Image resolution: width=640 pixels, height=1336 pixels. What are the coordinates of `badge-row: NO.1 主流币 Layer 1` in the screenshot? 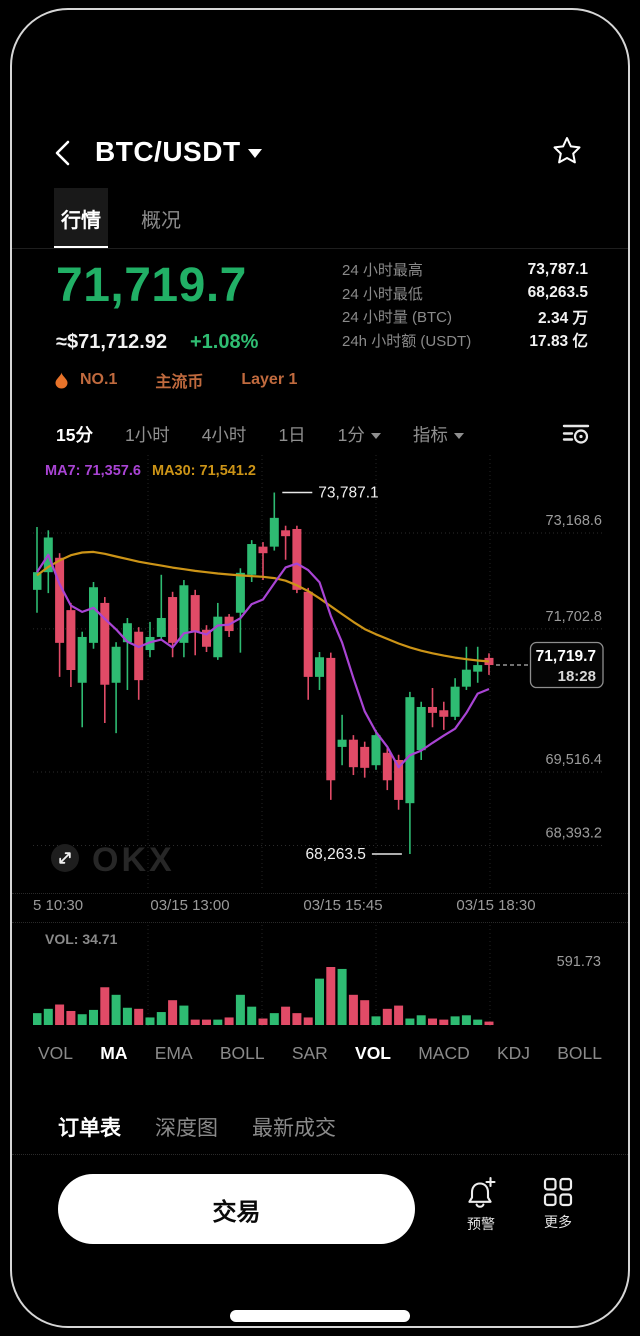 It's located at (176, 380).